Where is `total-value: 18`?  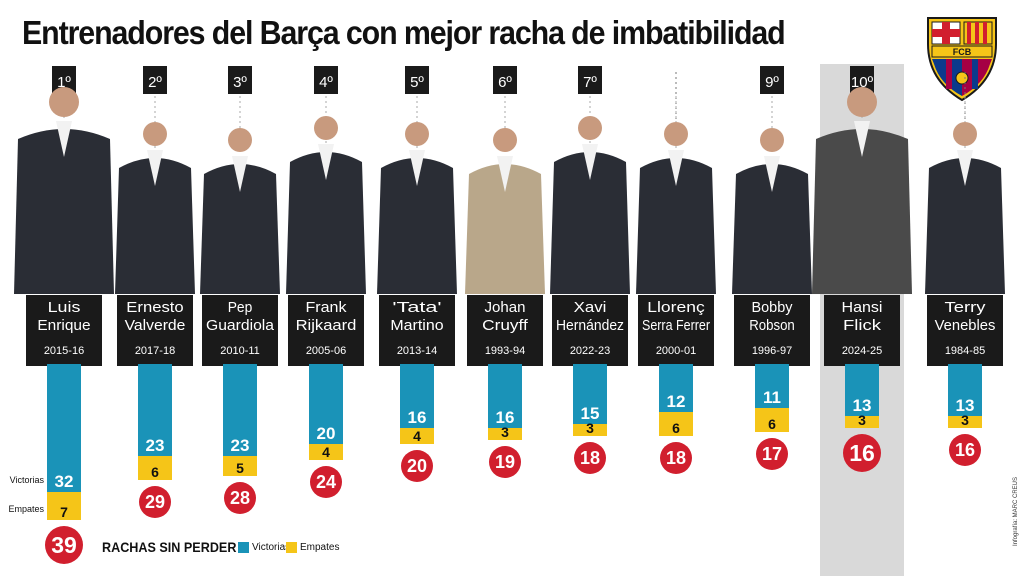
total-value: 18 is located at coordinates (676, 458).